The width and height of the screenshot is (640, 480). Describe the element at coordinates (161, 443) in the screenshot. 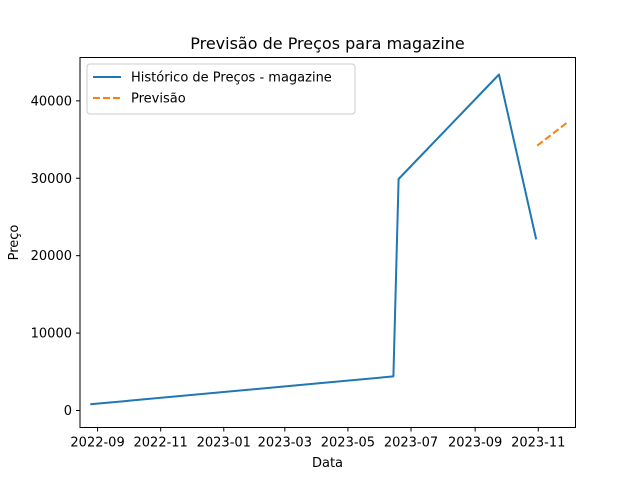

I see `x-tick-label: 2022-11` at that location.